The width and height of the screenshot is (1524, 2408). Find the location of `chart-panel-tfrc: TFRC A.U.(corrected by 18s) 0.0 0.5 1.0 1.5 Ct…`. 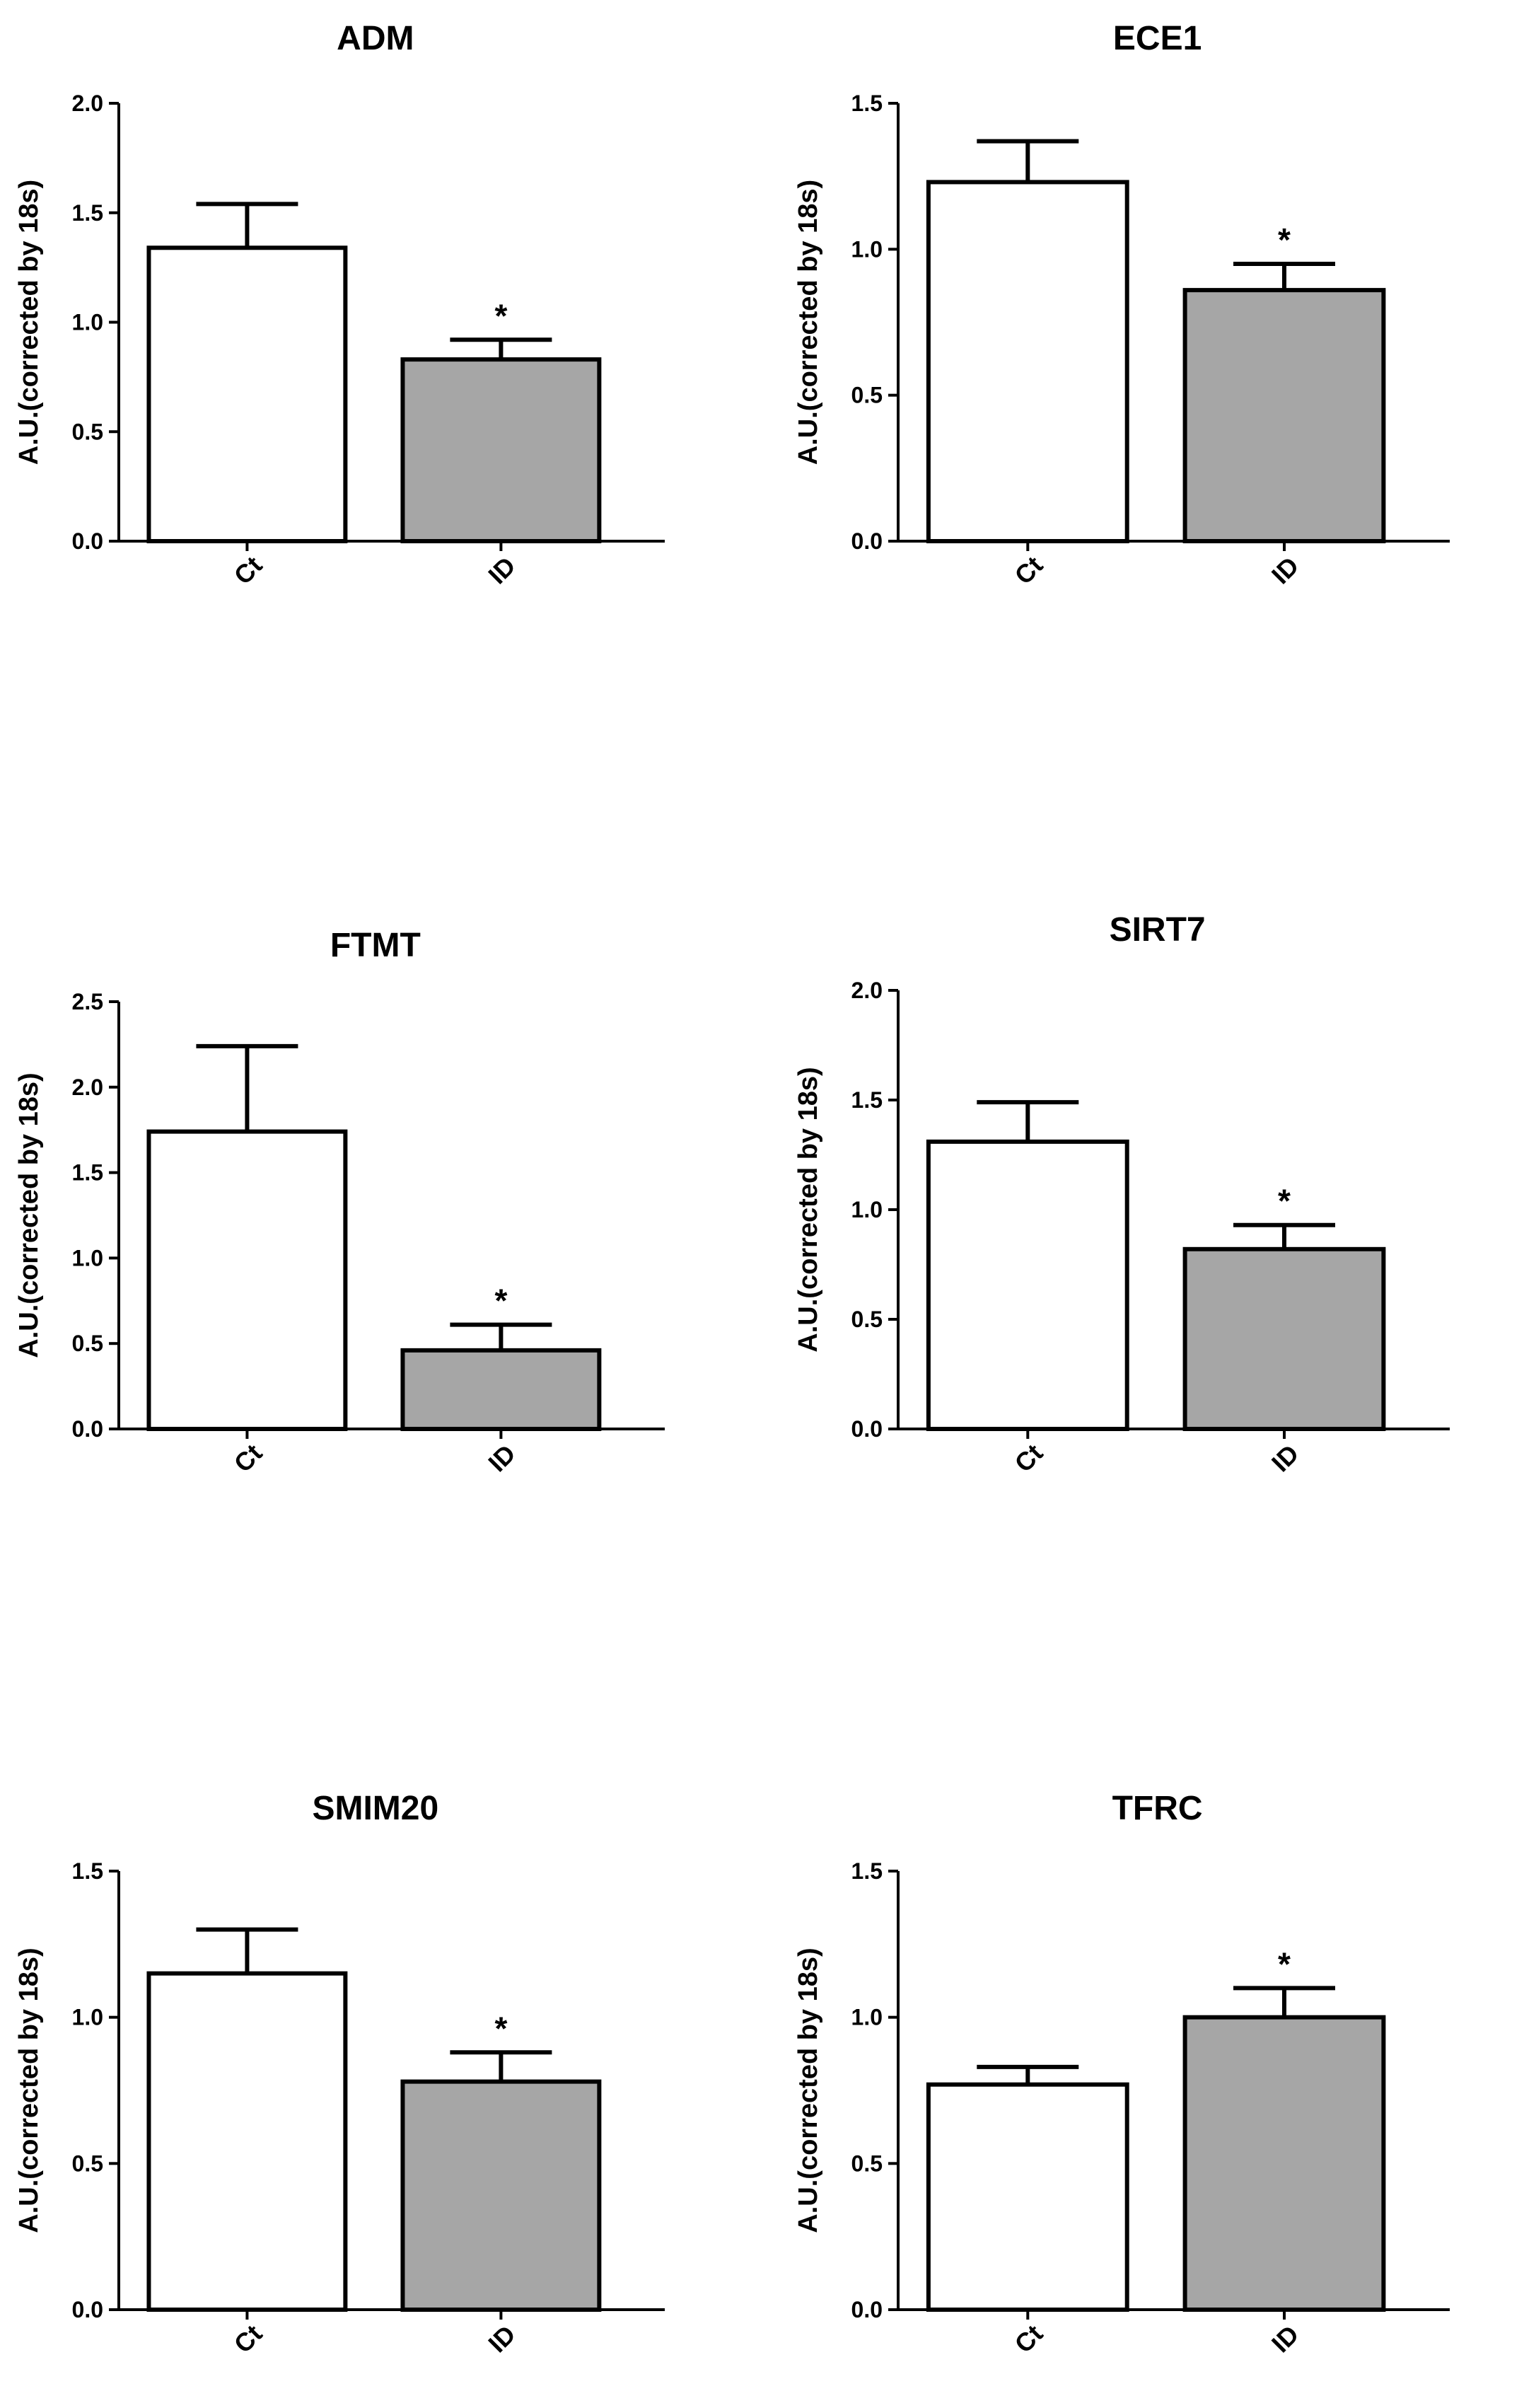

chart-panel-tfrc: TFRC A.U.(corrected by 18s) 0.0 0.5 1.0 1.5 Ct… is located at coordinates (1121, 2074).